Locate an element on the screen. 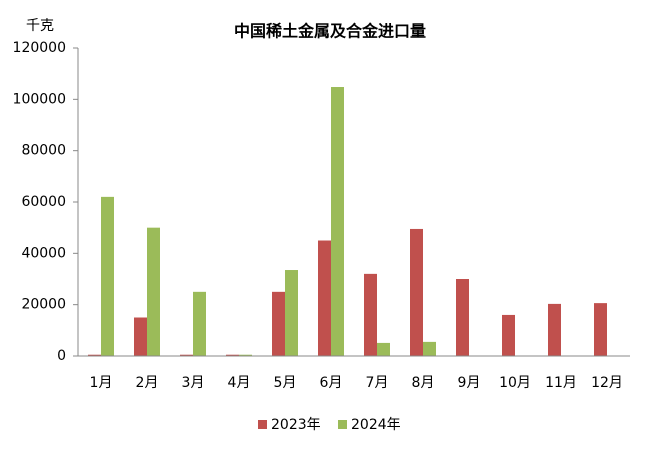 The image size is (658, 453). x-tick-label: 6月 is located at coordinates (331, 383).